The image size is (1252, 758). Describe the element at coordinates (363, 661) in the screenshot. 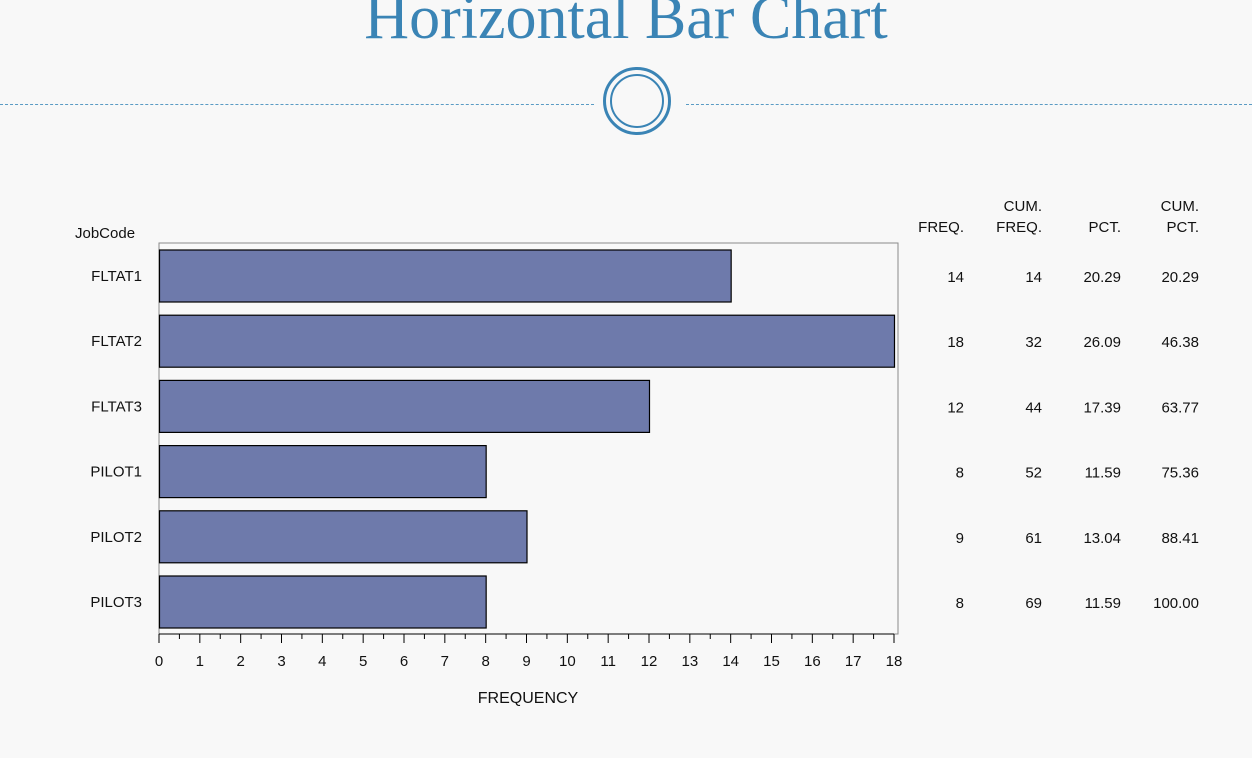

I see `x-tick-label: 5` at that location.